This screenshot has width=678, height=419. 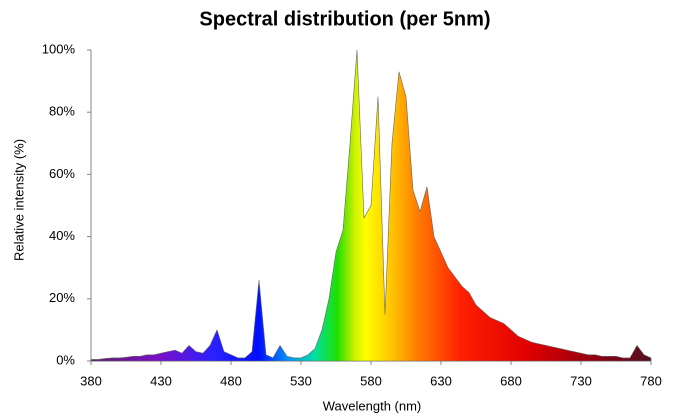 I want to click on y-tick-label: 100%, so click(x=59, y=48).